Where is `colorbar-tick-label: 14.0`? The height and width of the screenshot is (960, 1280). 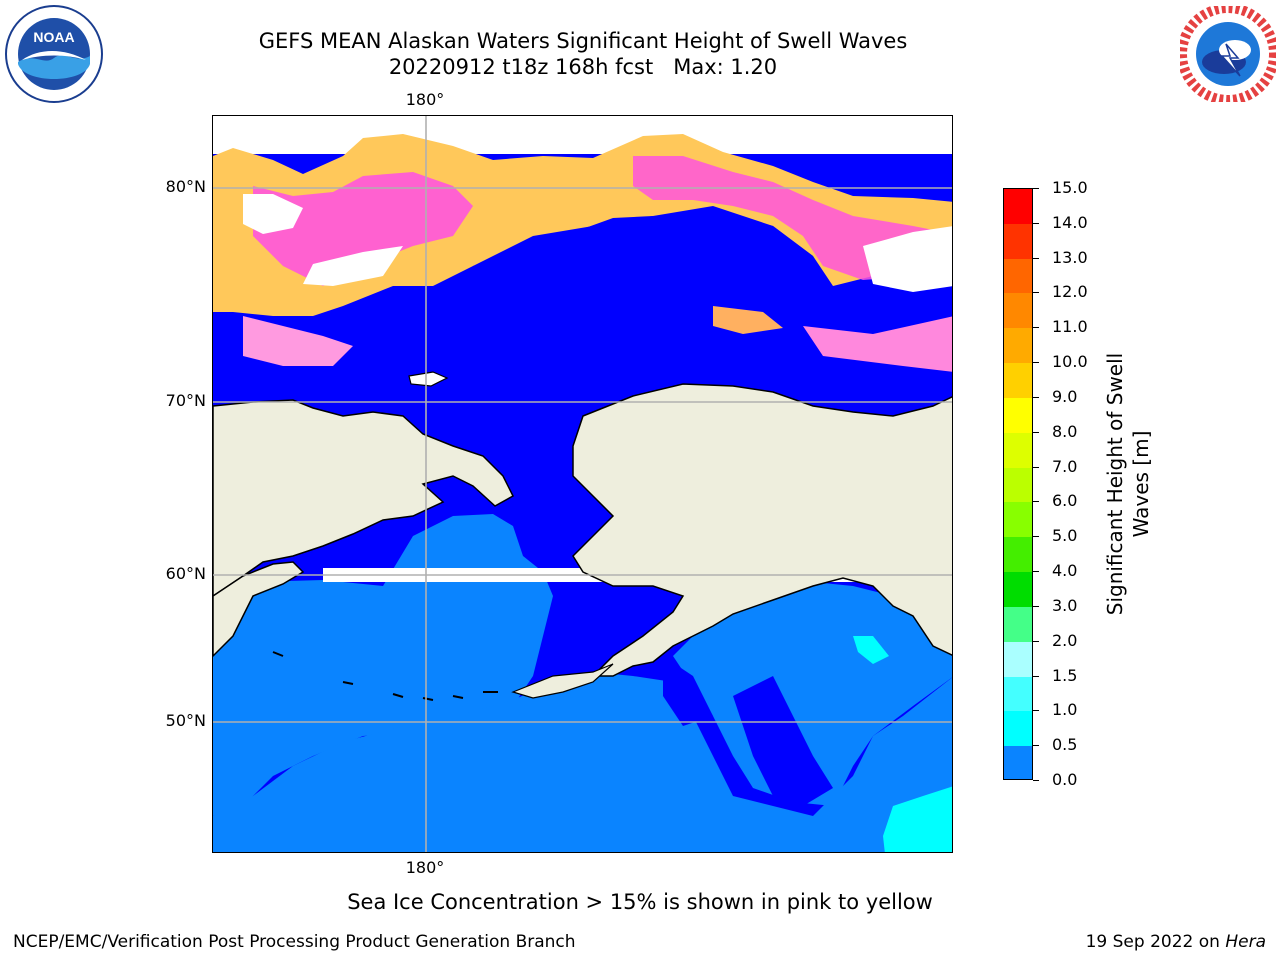
colorbar-tick-label: 14.0 is located at coordinates (1070, 222).